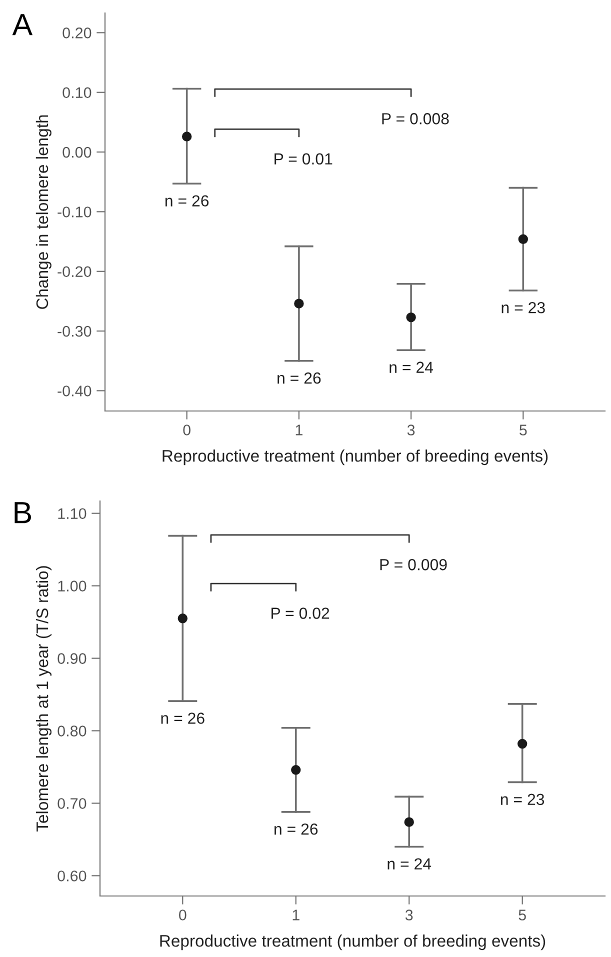 This screenshot has width=611, height=957. What do you see at coordinates (72, 803) in the screenshot?
I see `y-tick-label: 0.70` at bounding box center [72, 803].